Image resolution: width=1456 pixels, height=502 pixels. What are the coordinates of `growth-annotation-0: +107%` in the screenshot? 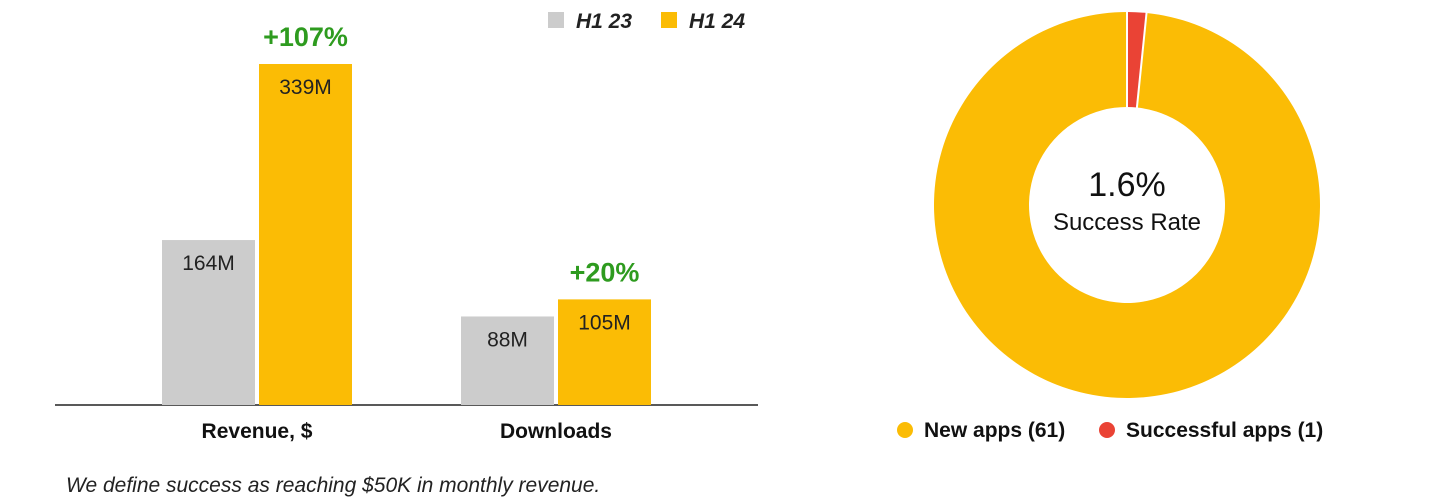 It's located at (305, 37).